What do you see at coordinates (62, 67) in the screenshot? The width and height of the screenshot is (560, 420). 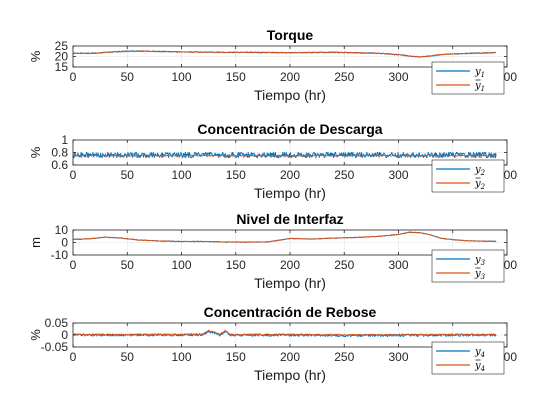 I see `y-tick-label: 15` at bounding box center [62, 67].